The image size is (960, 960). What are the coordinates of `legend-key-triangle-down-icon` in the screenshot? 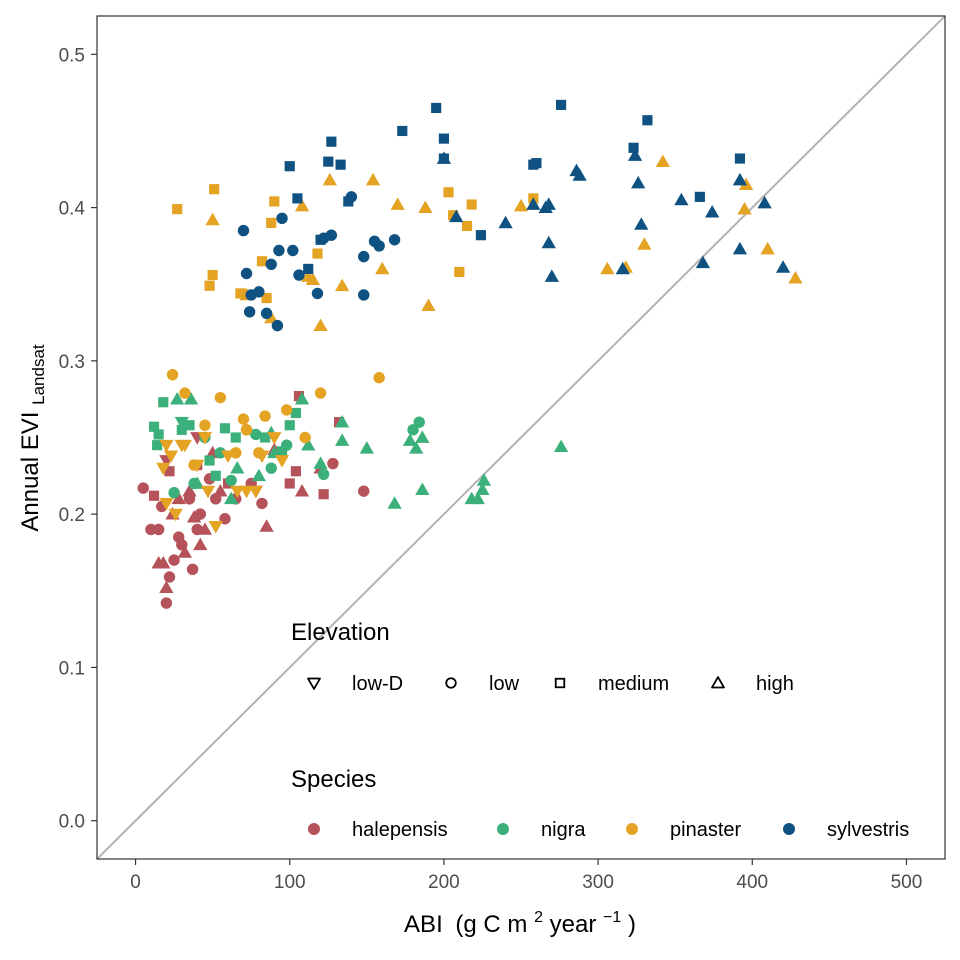 It's located at (314, 683).